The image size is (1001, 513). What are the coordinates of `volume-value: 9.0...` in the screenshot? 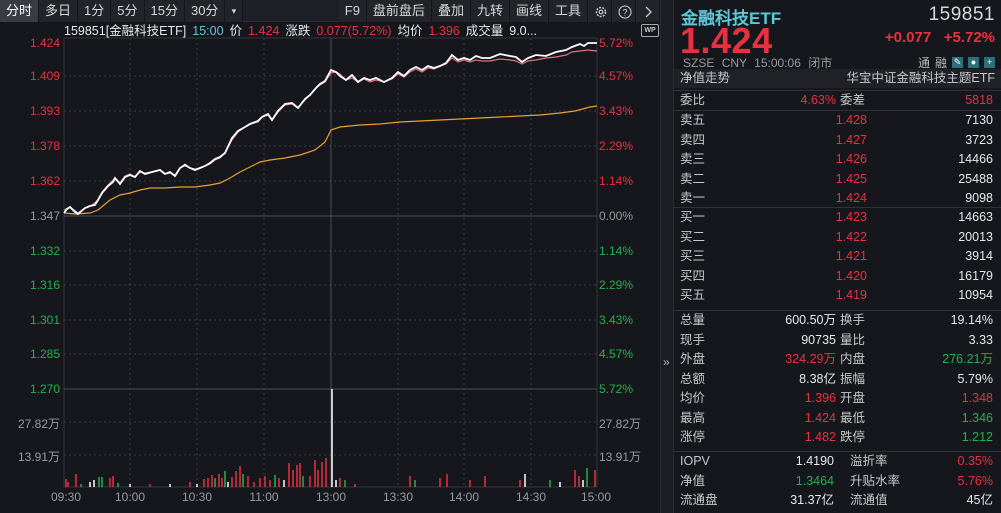 It's located at (523, 31).